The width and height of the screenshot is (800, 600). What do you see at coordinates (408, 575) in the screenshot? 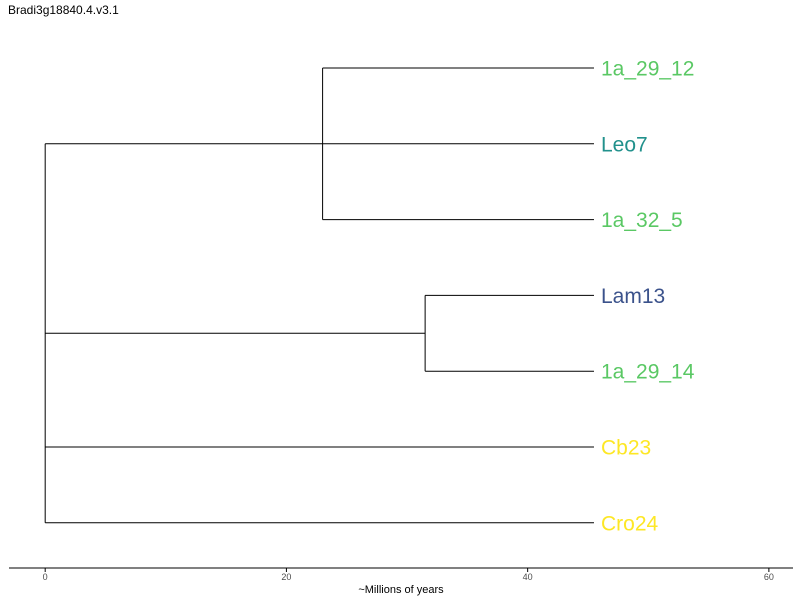
I see `x-axis-ticks: 0 20 40 60` at bounding box center [408, 575].